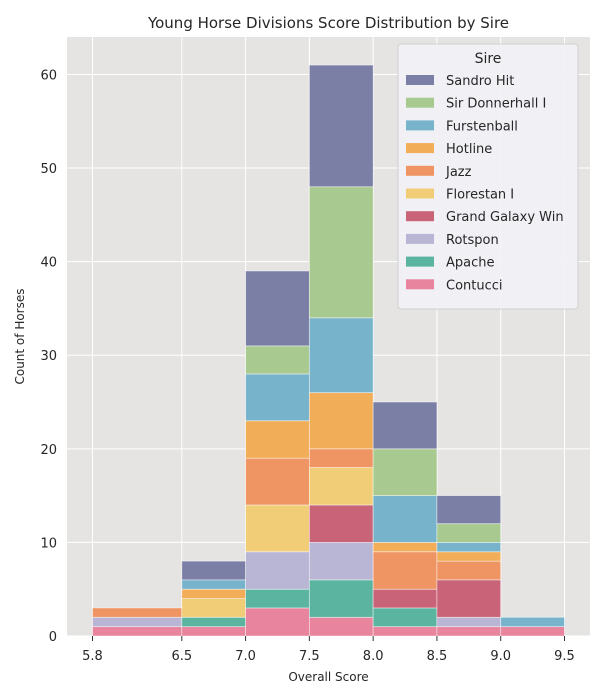 The width and height of the screenshot is (600, 700). Describe the element at coordinates (48, 169) in the screenshot. I see `y-tick-label: 50` at that location.